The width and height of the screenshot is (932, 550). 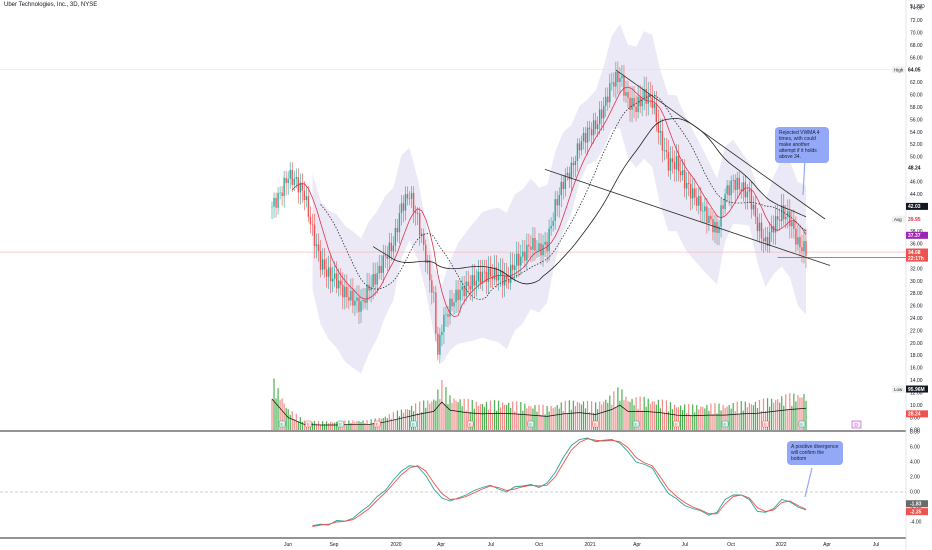 I want to click on dividend-marker-label: D, so click(x=857, y=425).